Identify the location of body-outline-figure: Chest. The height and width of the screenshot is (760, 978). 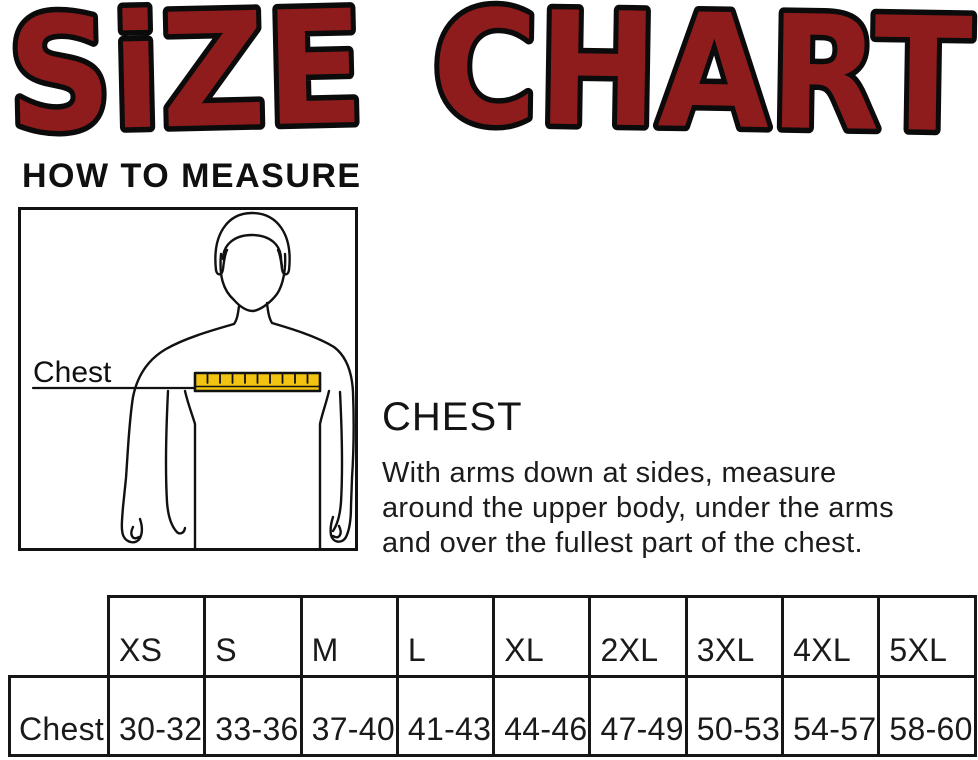
(193, 379).